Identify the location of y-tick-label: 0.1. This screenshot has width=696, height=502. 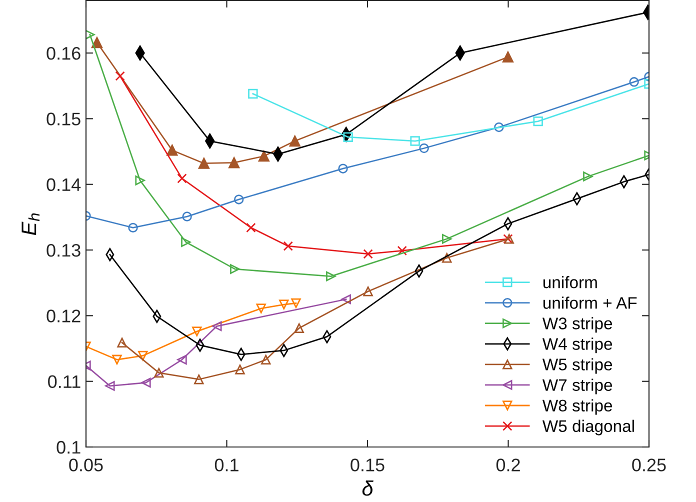
(68, 447).